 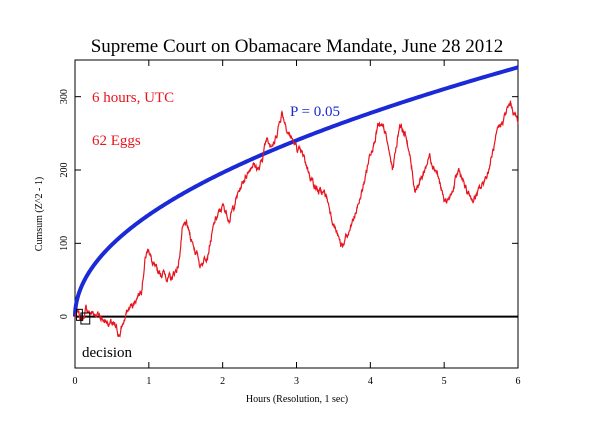 What do you see at coordinates (39, 214) in the screenshot?
I see `y-axis-label: Cumsum (Z^2 - 1)` at bounding box center [39, 214].